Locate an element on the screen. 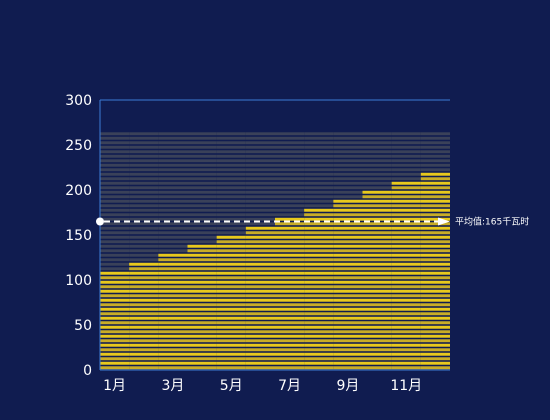 The height and width of the screenshot is (420, 550). x-tick-label: 1月 is located at coordinates (114, 386).